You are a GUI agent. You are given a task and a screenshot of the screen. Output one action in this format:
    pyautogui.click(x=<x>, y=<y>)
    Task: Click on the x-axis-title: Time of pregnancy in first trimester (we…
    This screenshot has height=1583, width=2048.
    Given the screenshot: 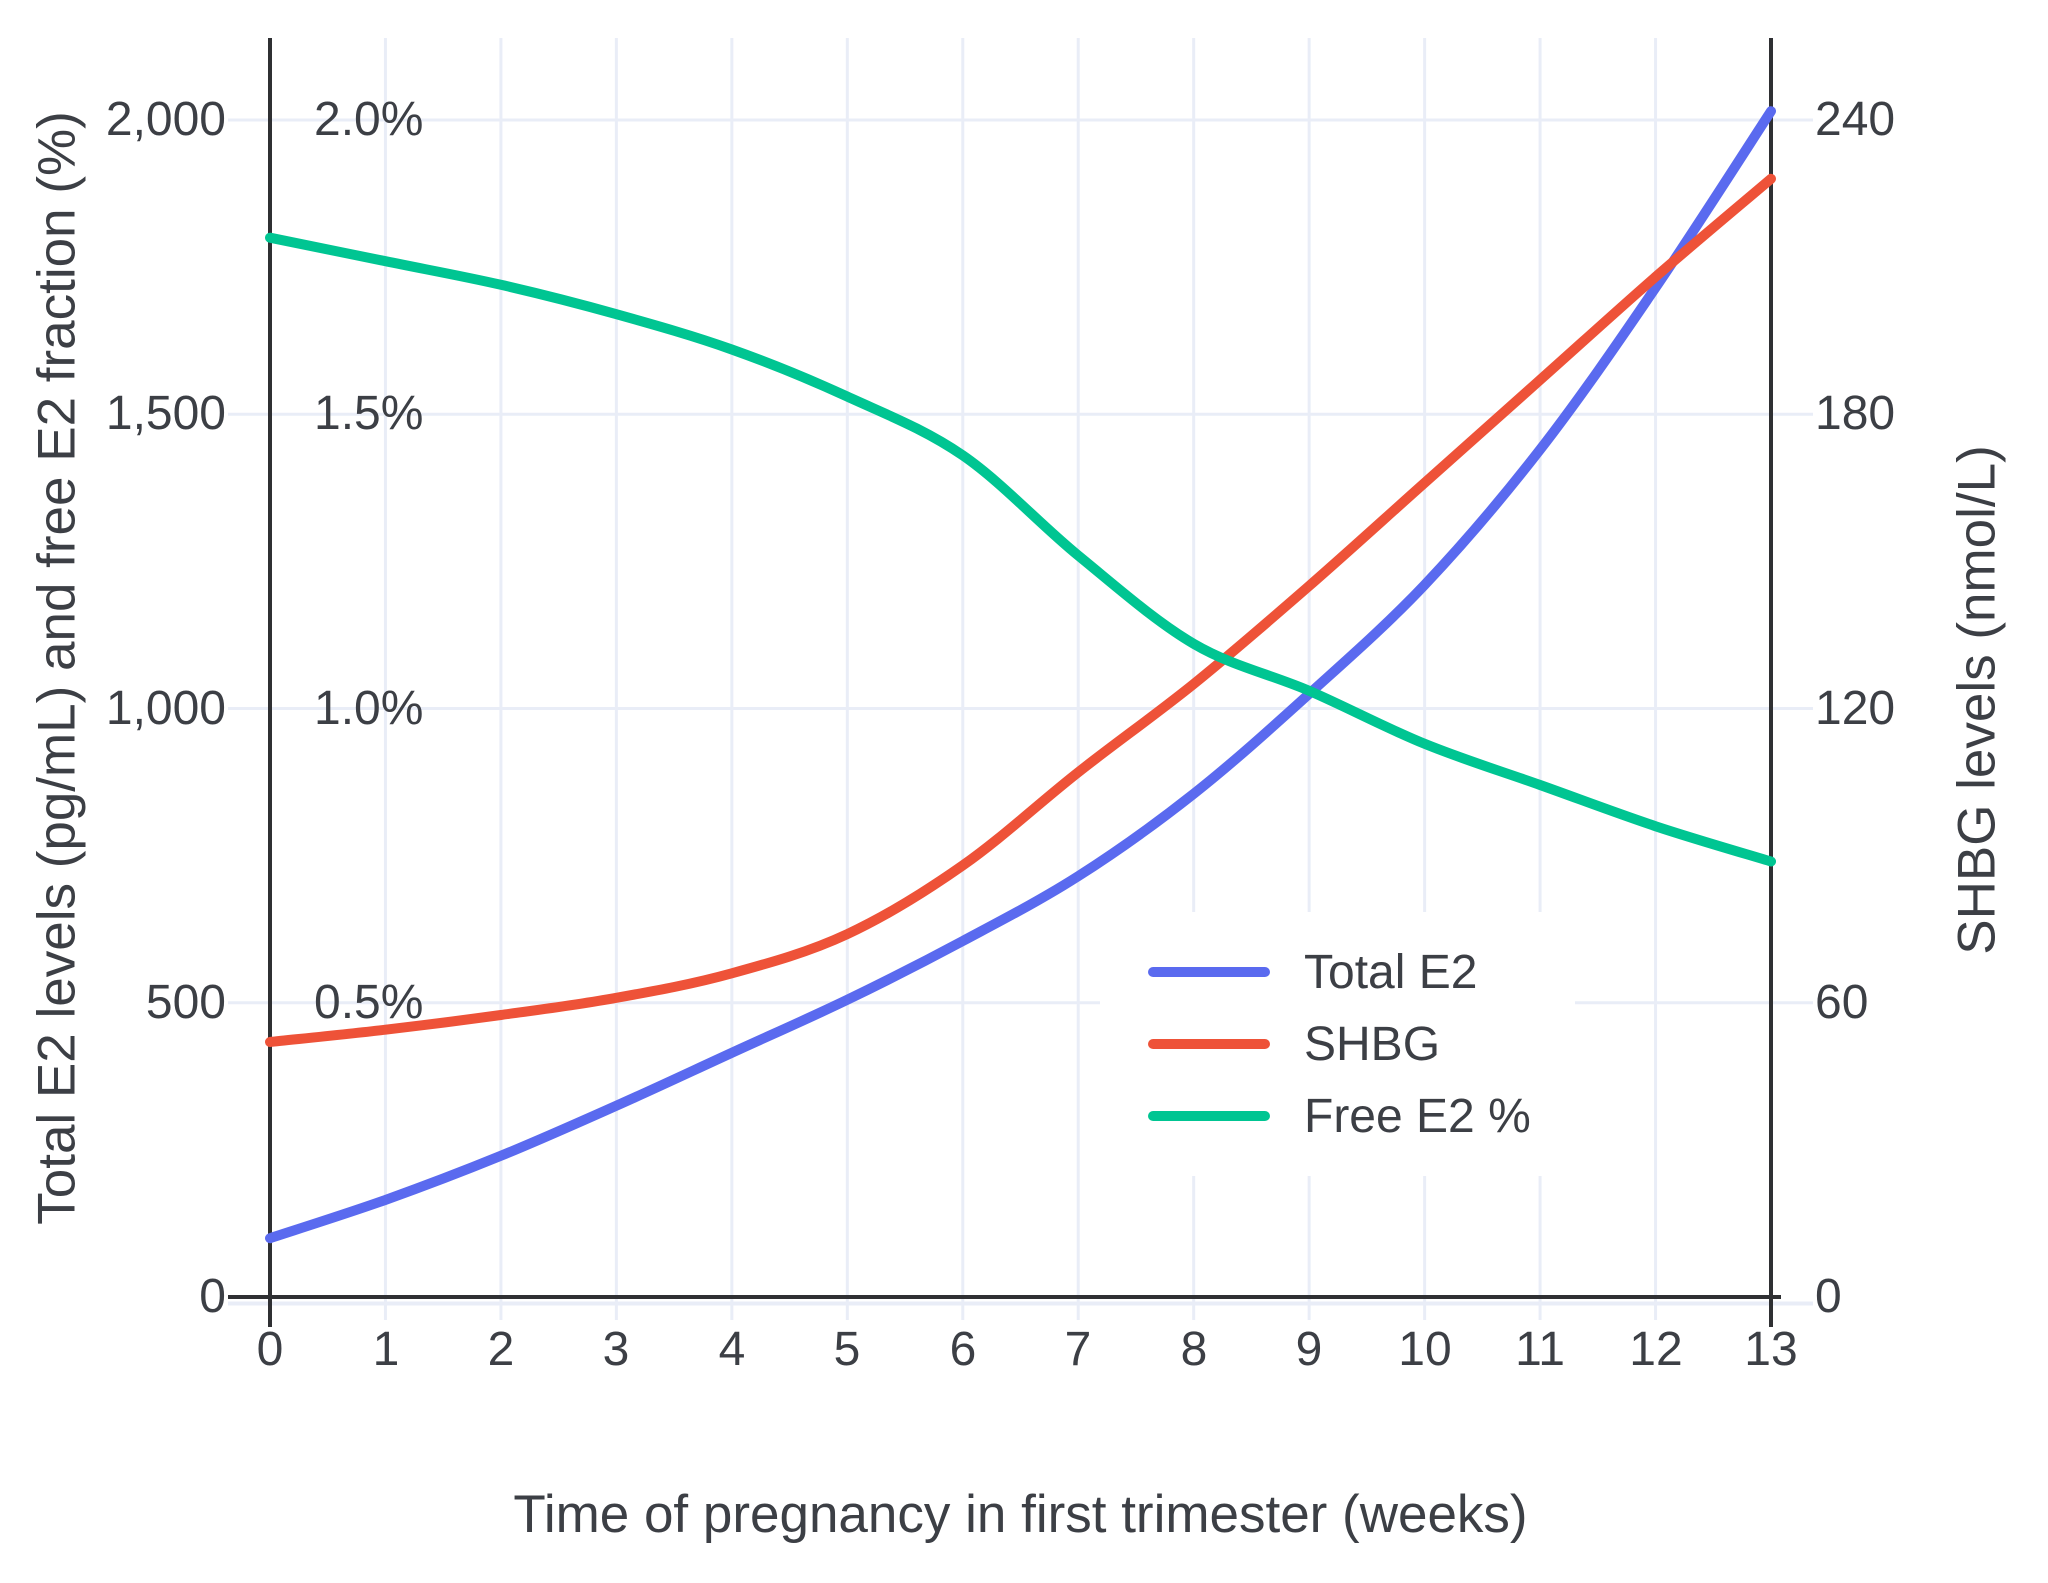 What is the action you would take?
    pyautogui.click(x=1020, y=1514)
    